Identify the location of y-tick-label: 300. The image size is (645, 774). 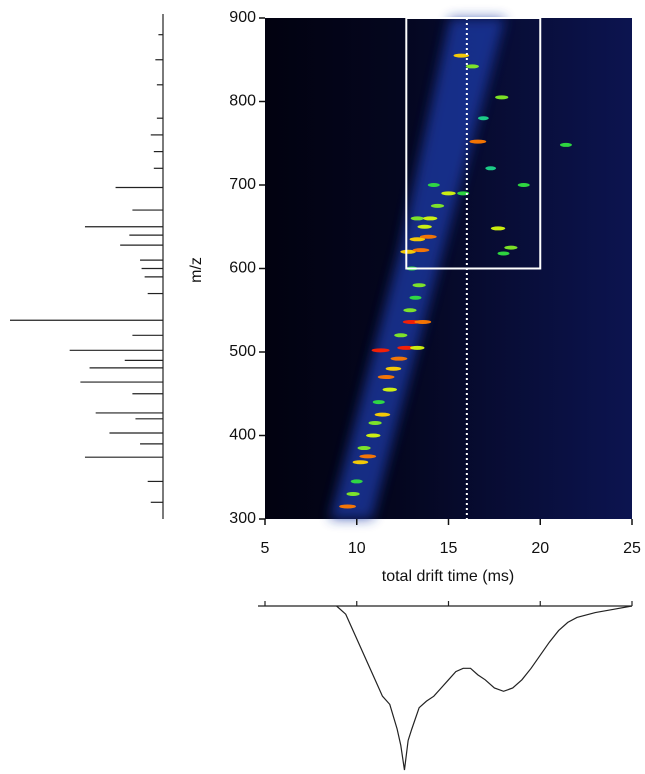
(242, 518).